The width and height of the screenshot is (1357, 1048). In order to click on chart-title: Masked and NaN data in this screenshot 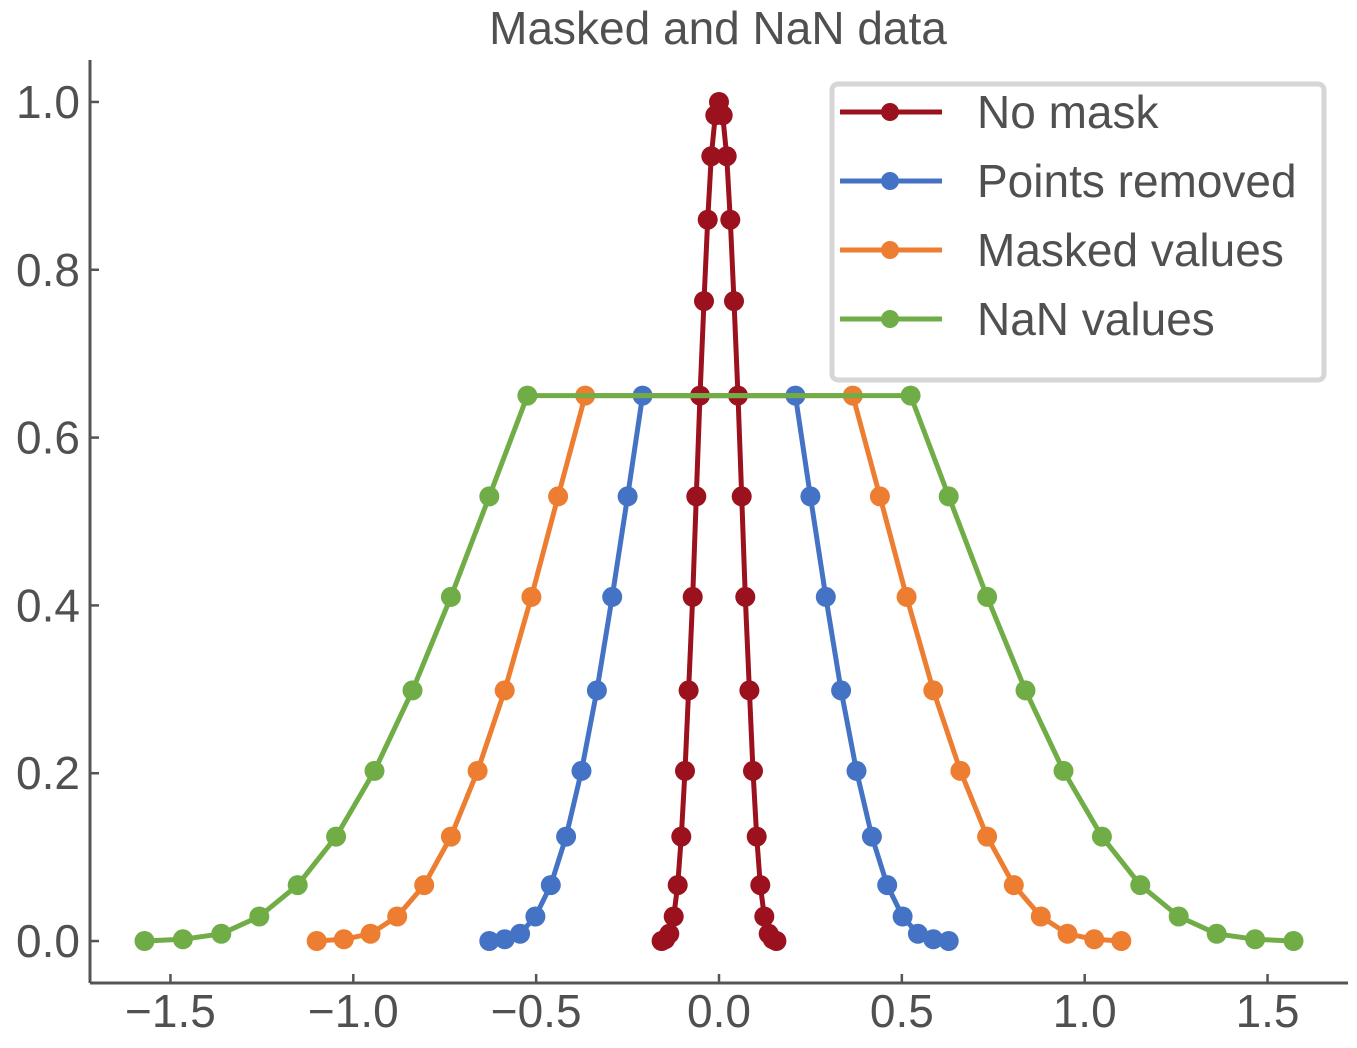, I will do `click(718, 28)`.